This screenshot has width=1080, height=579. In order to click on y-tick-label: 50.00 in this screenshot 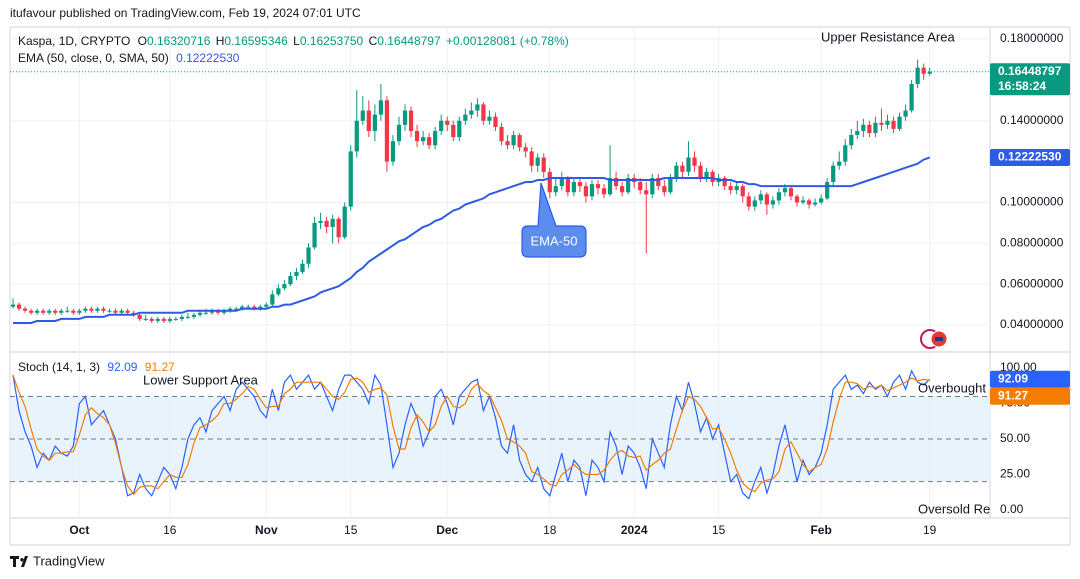, I will do `click(1015, 438)`.